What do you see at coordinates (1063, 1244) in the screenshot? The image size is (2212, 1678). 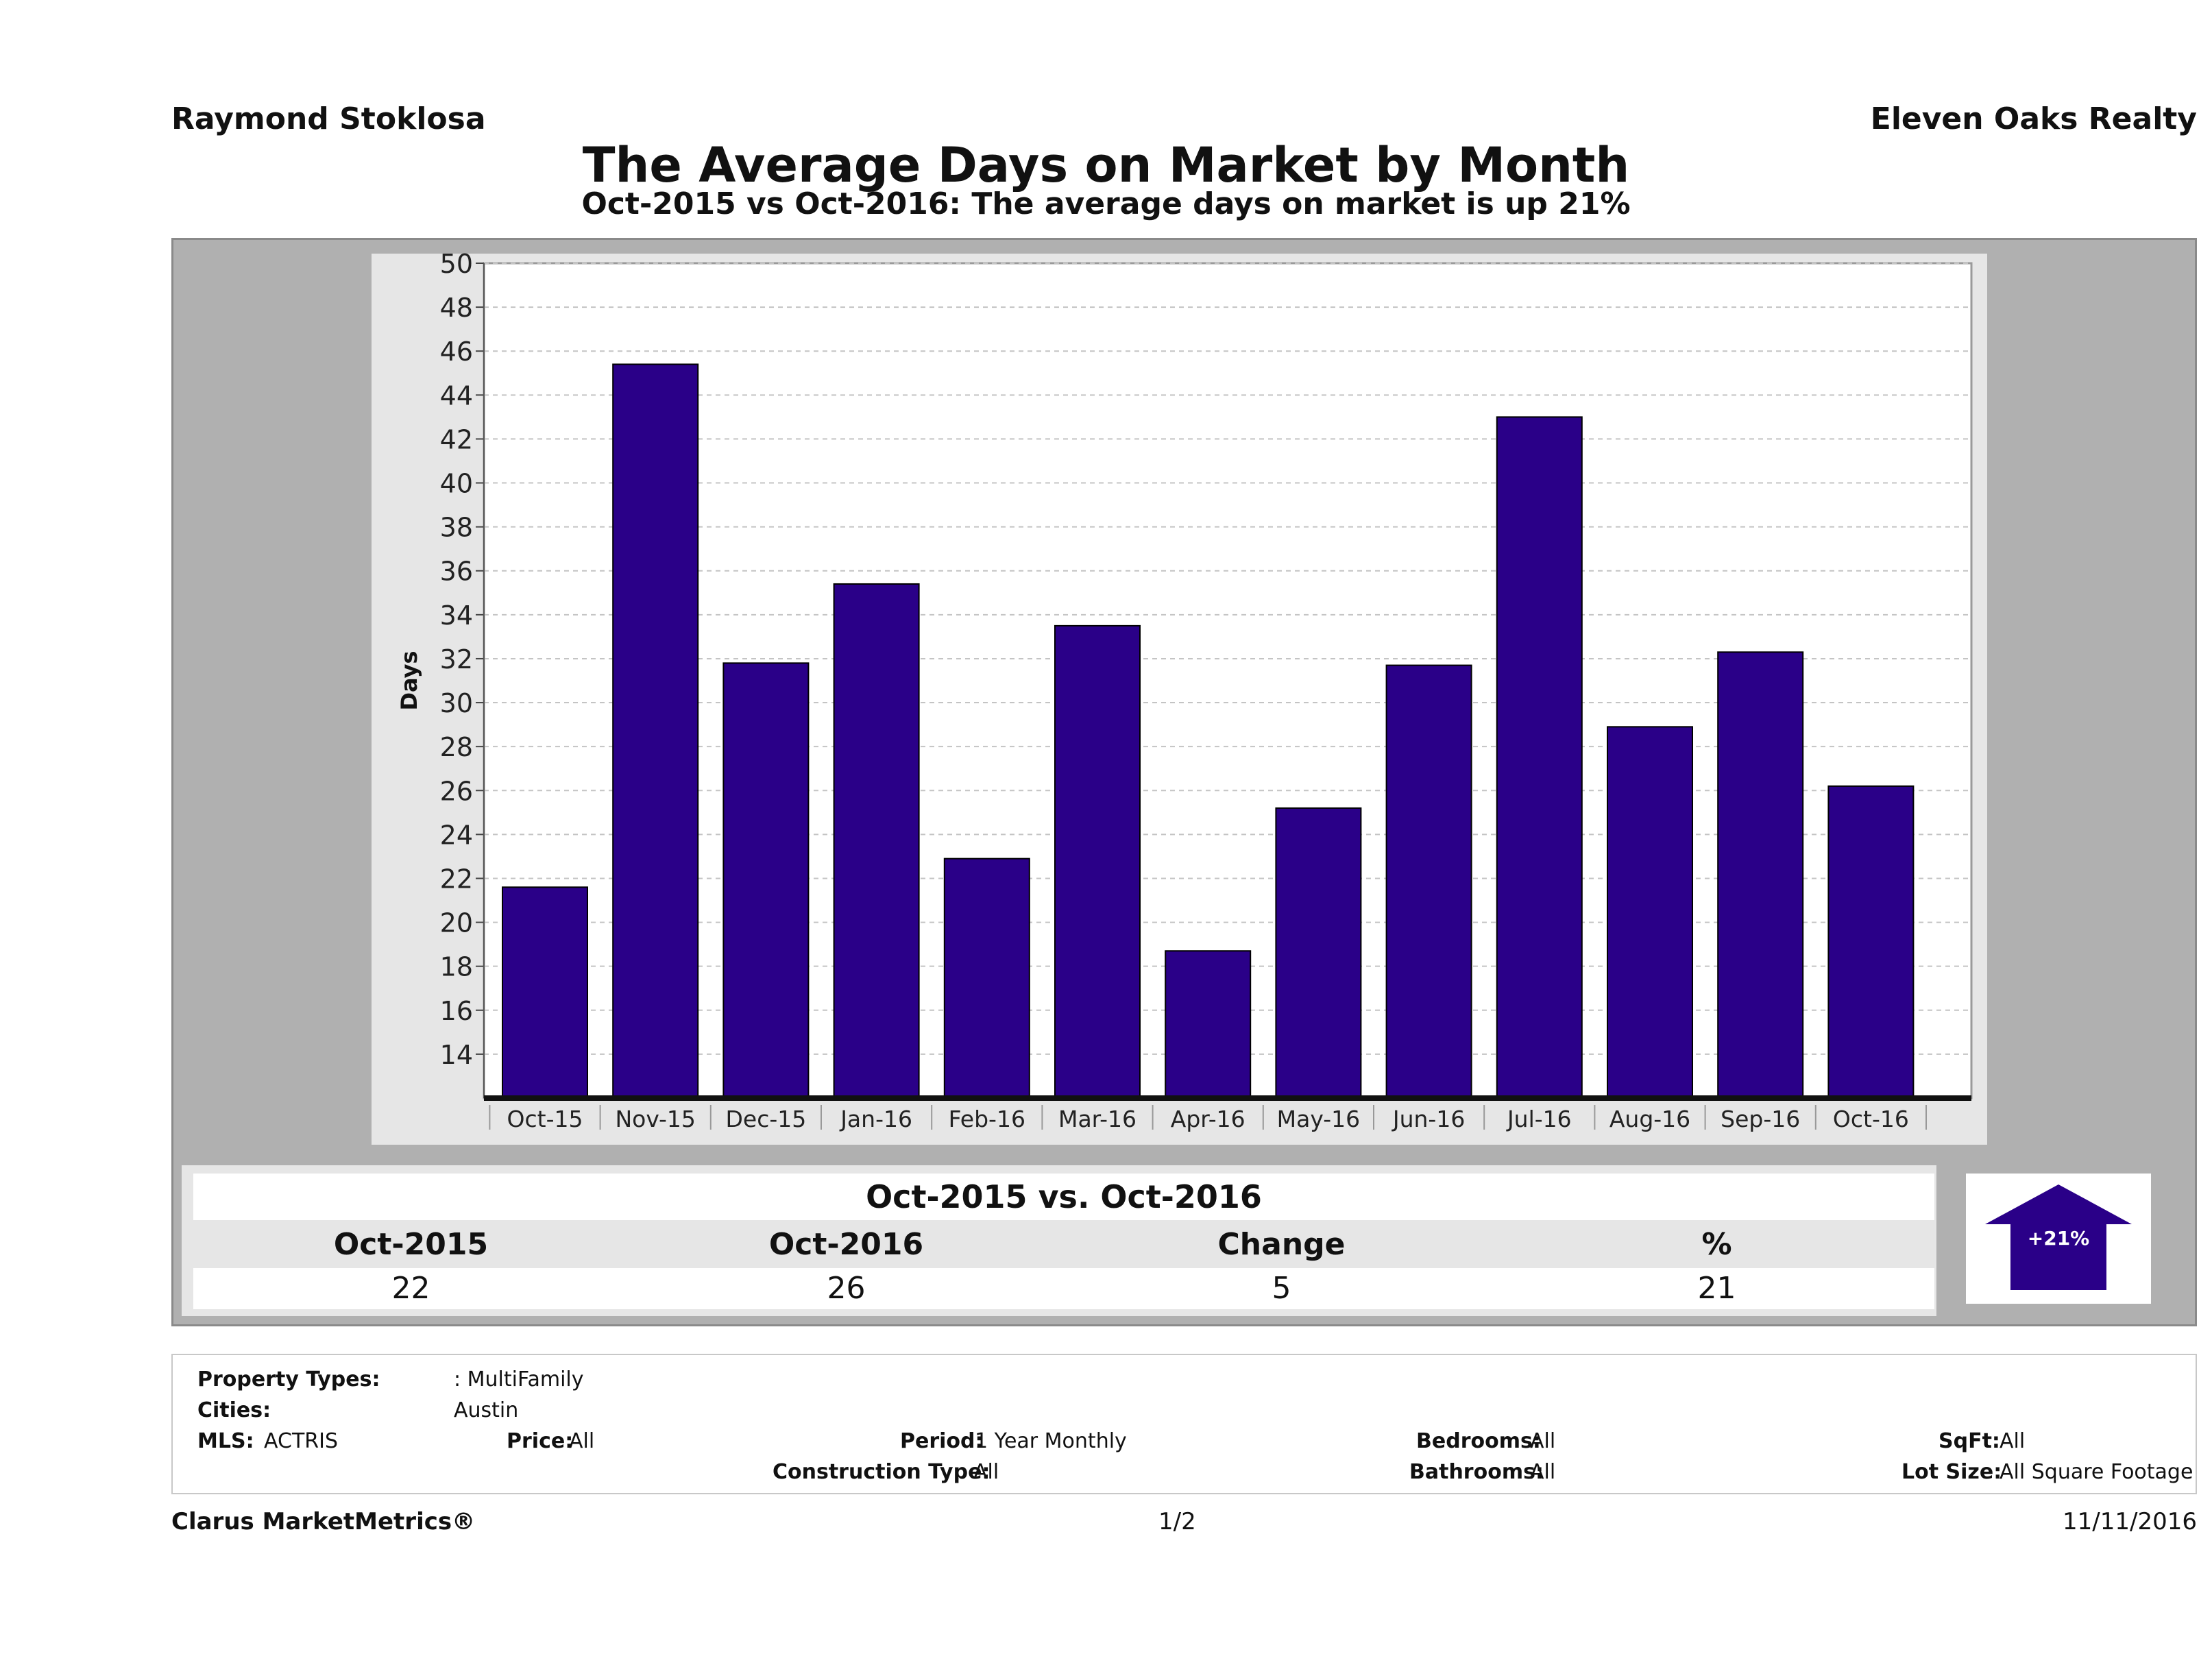 I see `comparison-headers: Oct-2015 Oct-2016 Change %` at bounding box center [1063, 1244].